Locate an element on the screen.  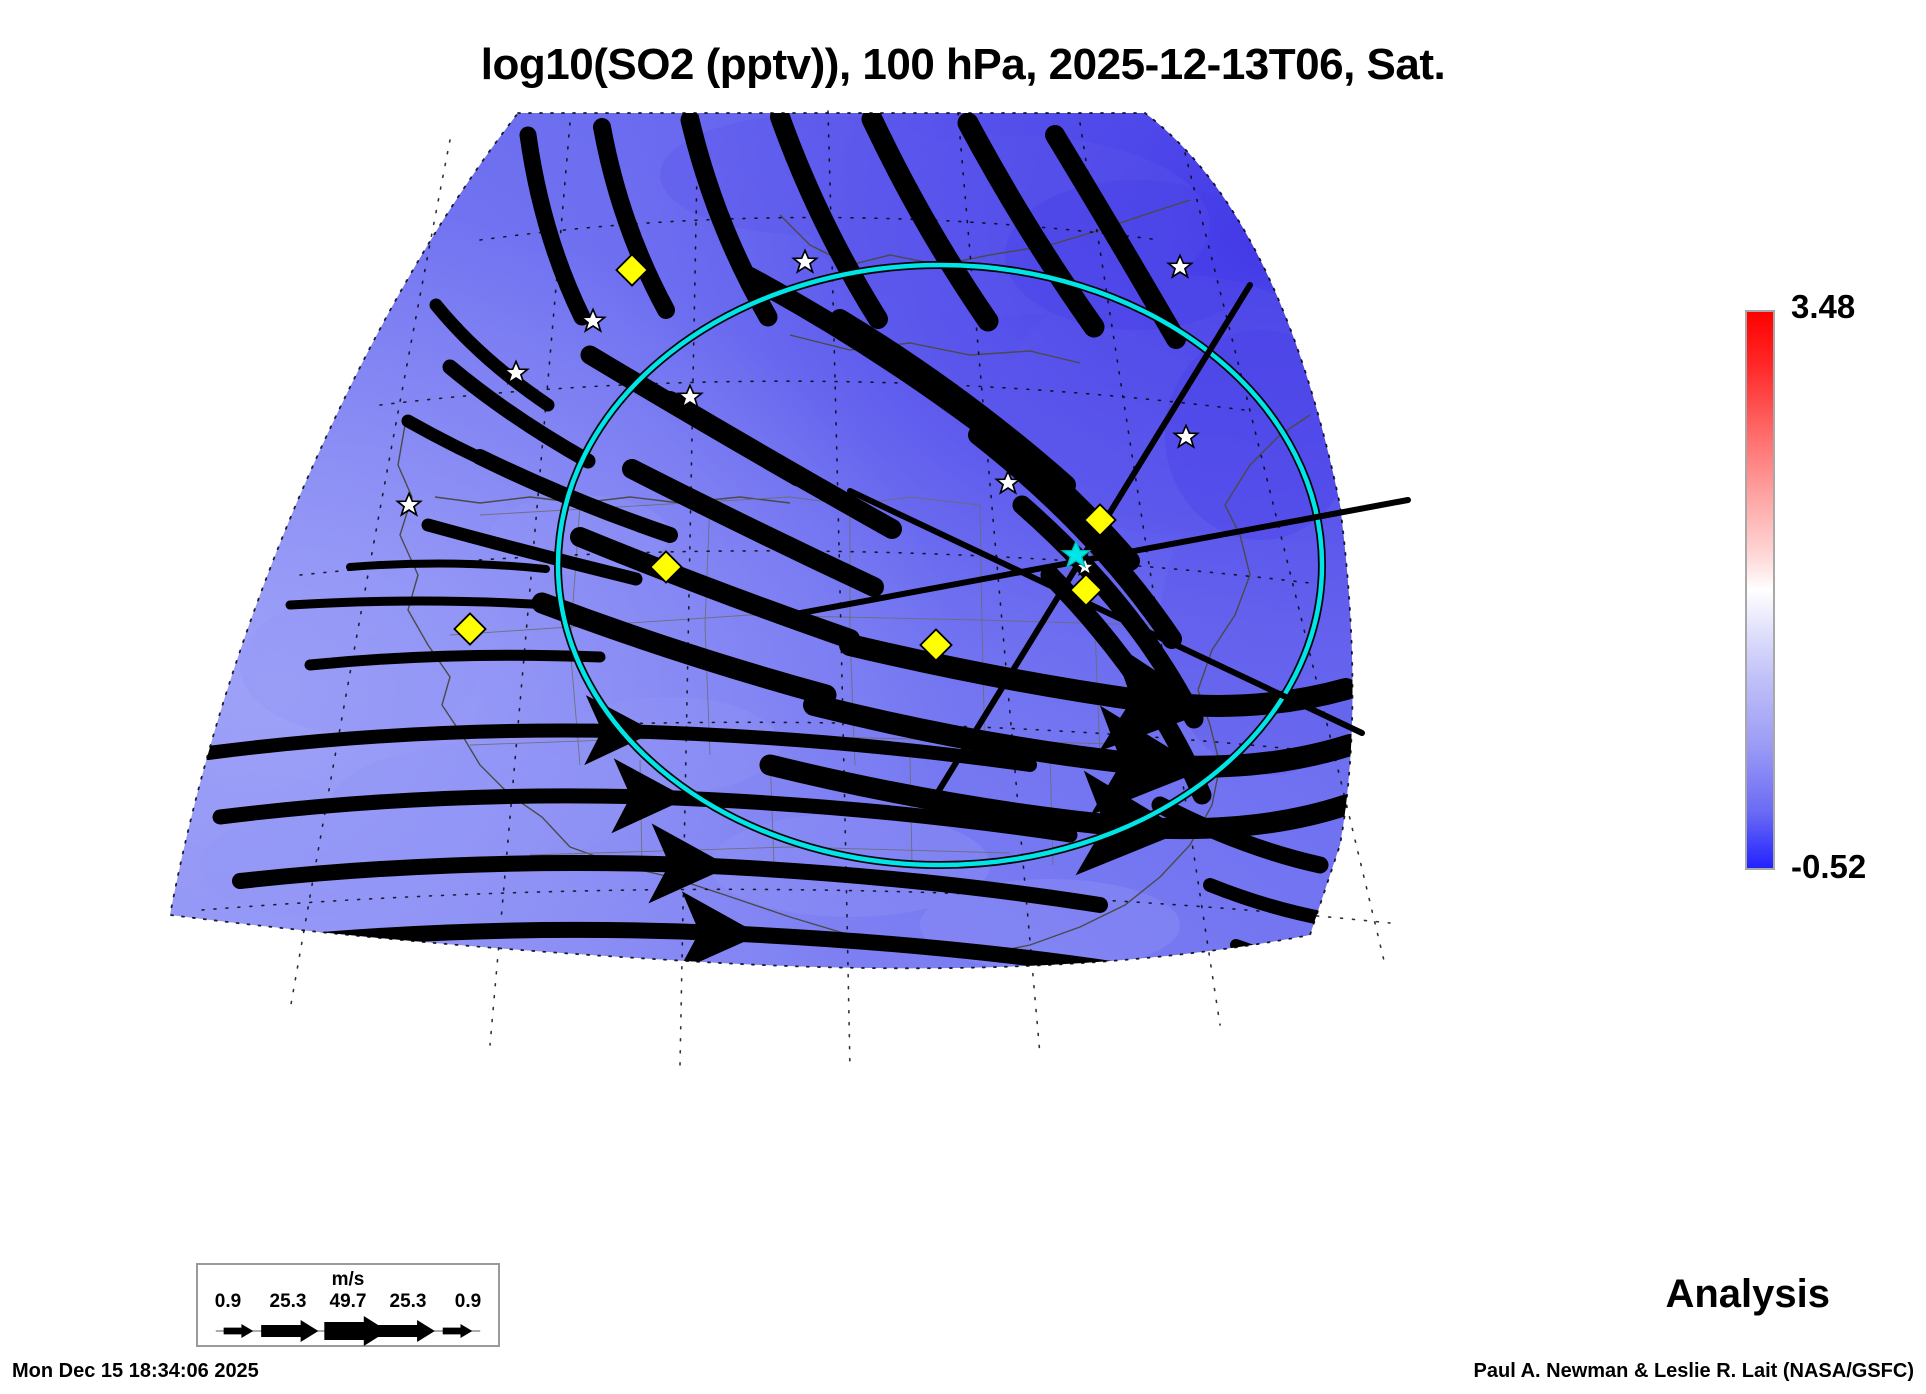
colorbar-min-label: -0.52 is located at coordinates (1829, 866).